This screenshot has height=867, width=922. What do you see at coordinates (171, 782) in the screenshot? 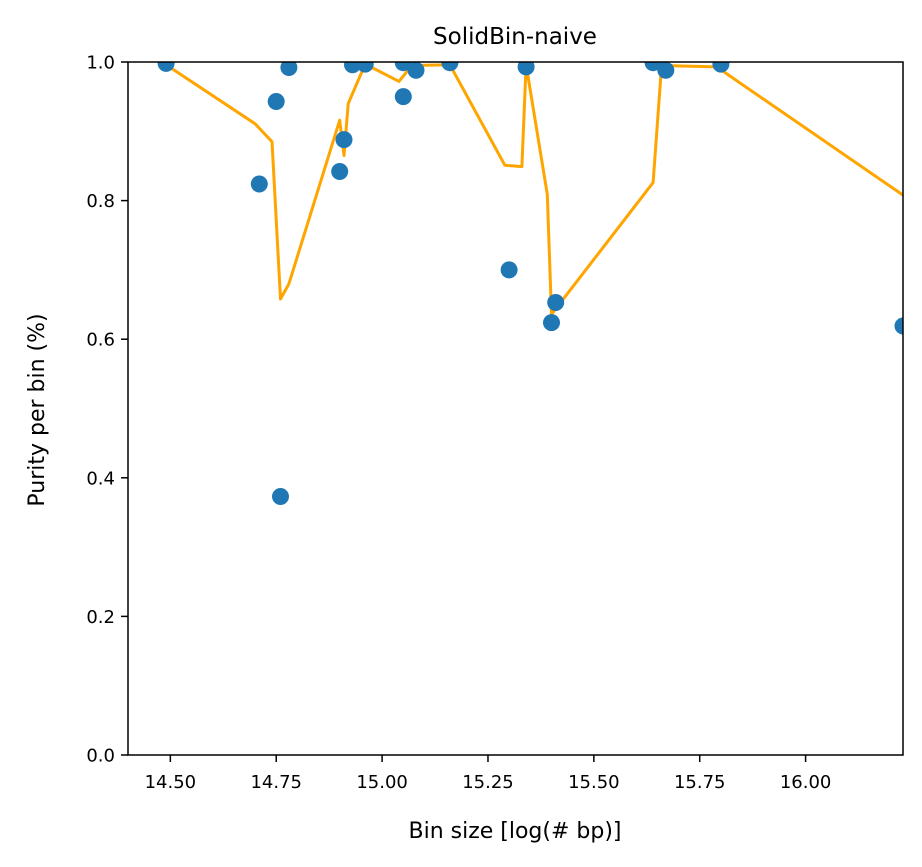
I see `x-tick-label: 14.50` at bounding box center [171, 782].